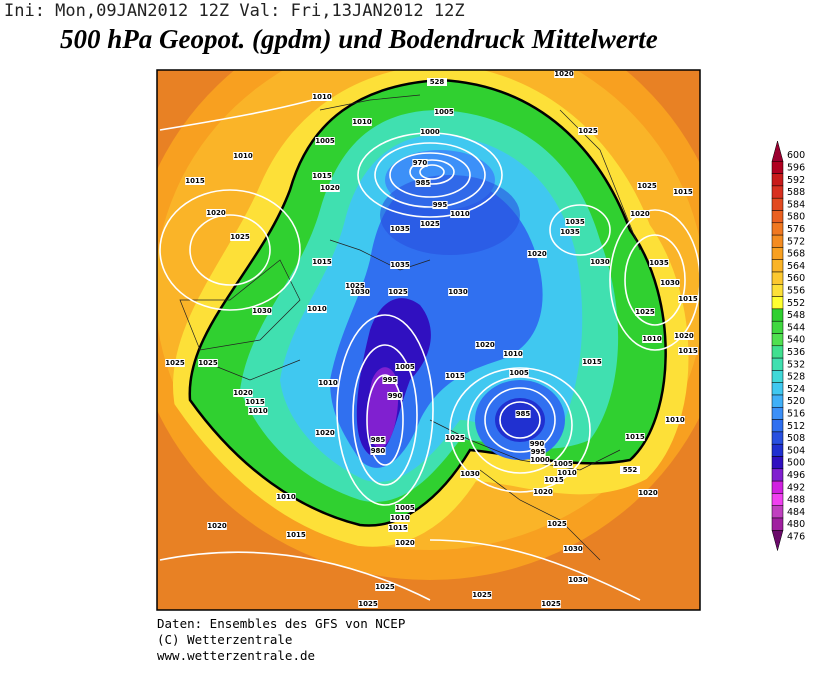  What do you see at coordinates (378, 440) in the screenshot?
I see `isobar-label: 985` at bounding box center [378, 440].